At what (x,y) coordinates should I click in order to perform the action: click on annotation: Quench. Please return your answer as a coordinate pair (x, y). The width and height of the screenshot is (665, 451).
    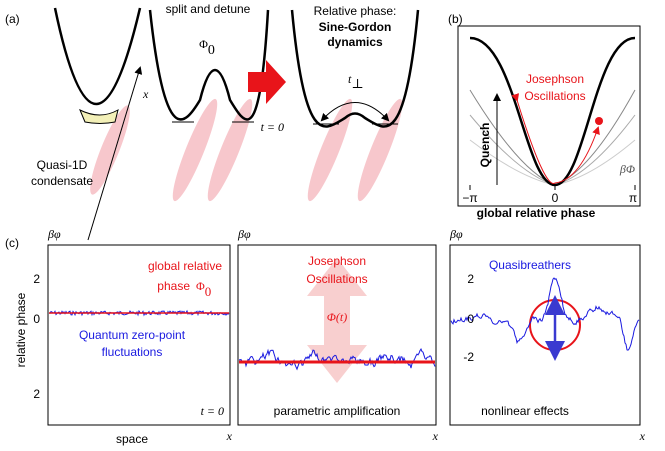
    Looking at the image, I should click on (485, 145).